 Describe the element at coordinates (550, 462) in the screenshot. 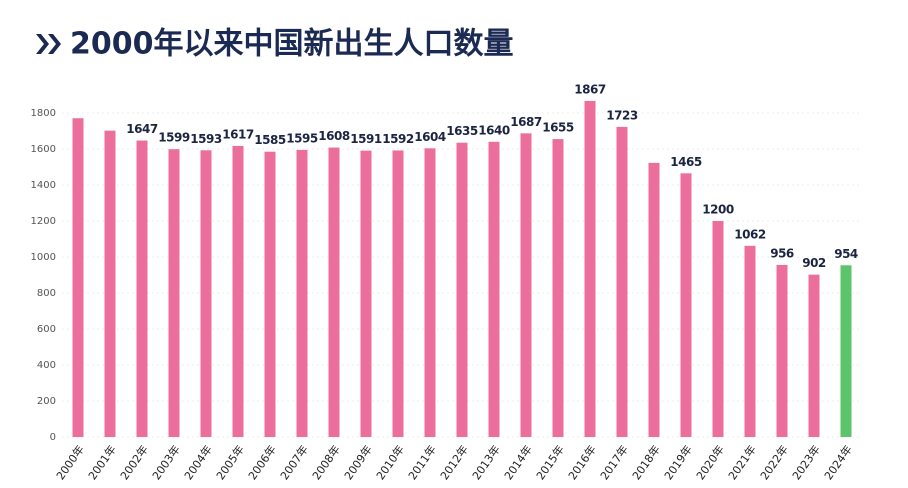

I see `x-tick-label: 2015年` at that location.